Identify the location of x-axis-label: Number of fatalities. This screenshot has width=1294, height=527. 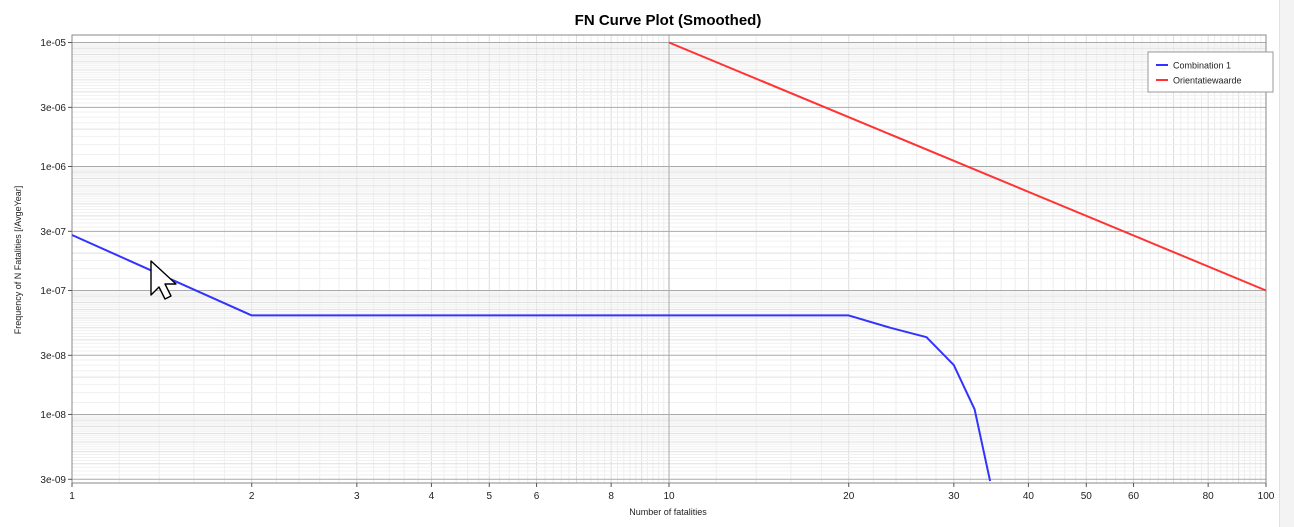
(668, 512).